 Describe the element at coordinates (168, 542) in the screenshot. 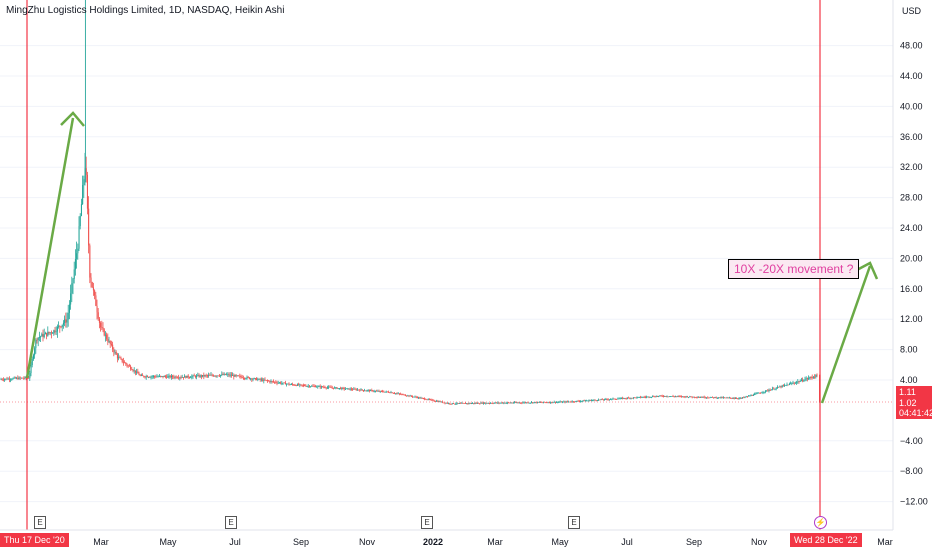

I see `x-tick-label: May` at that location.